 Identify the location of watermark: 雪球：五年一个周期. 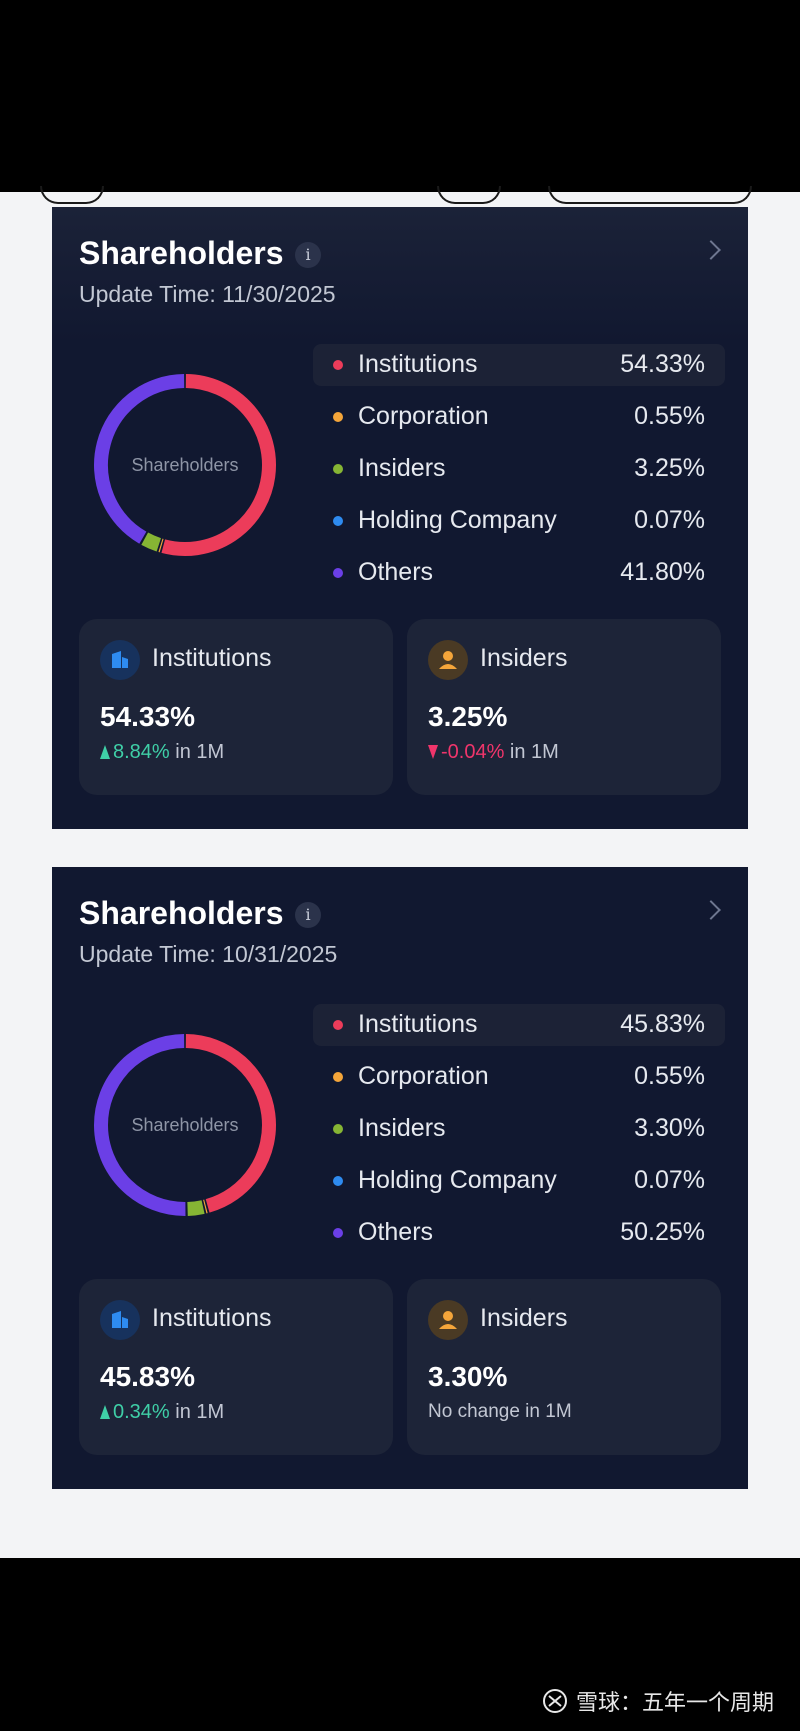
(658, 1701).